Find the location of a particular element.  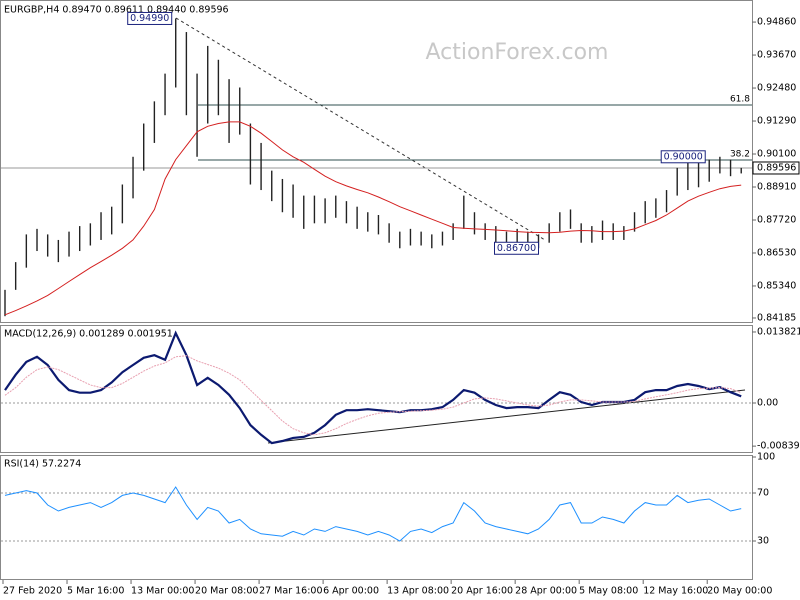

macd-trend-line is located at coordinates (506, 416).